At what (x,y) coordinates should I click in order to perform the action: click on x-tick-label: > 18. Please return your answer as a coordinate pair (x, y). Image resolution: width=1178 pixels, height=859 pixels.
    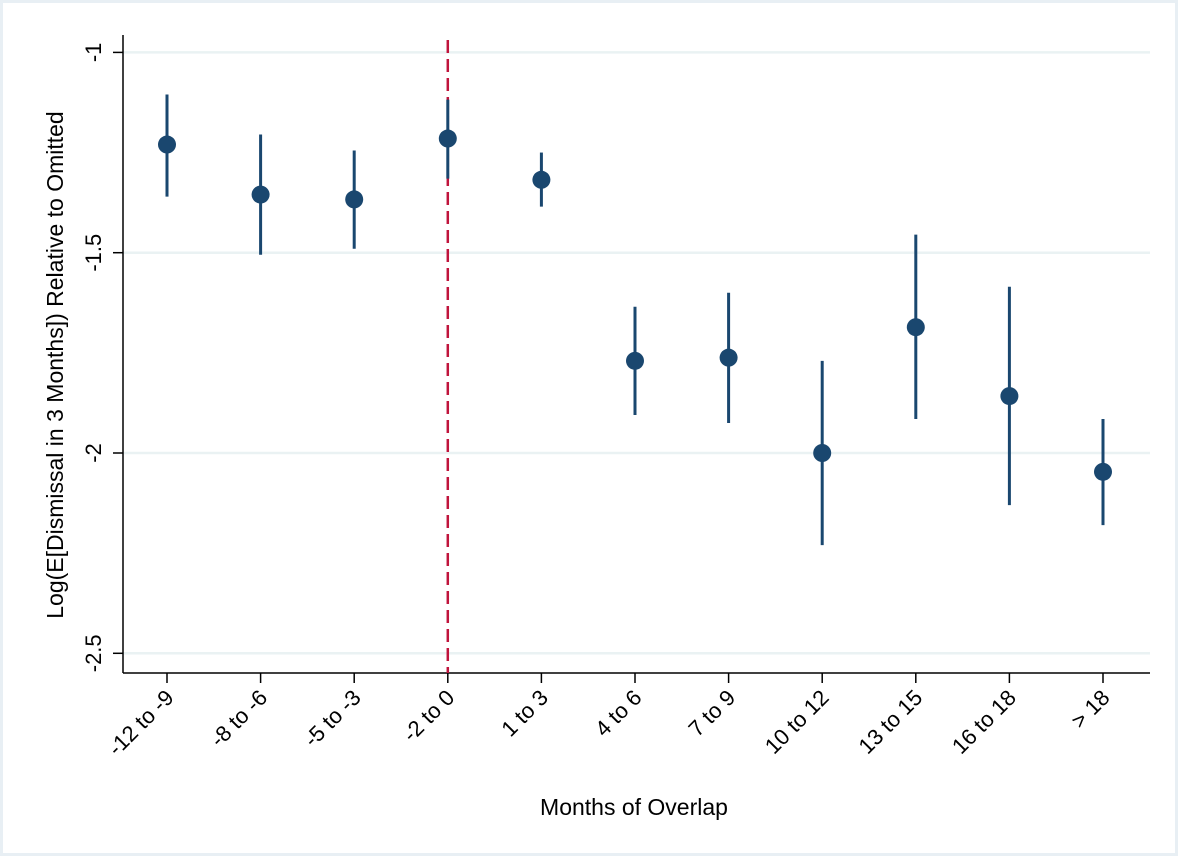
    Looking at the image, I should click on (1090, 709).